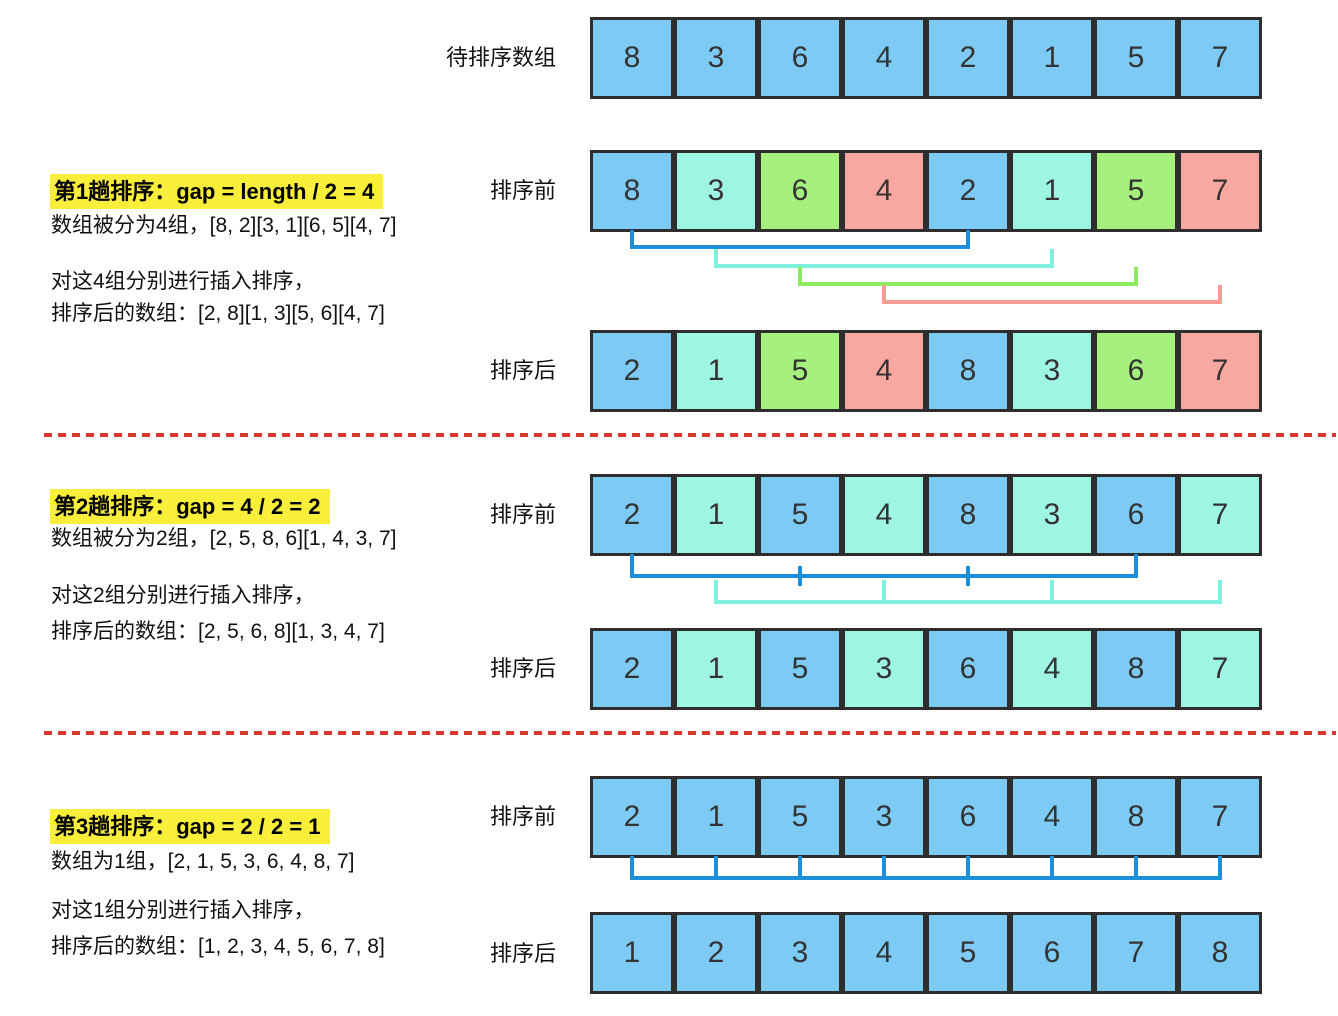 The image size is (1338, 1016). I want to click on pass2-desc-result: 排序后的数组：[2, 5, 6, 8][1, 3, 4, 7], so click(218, 631).